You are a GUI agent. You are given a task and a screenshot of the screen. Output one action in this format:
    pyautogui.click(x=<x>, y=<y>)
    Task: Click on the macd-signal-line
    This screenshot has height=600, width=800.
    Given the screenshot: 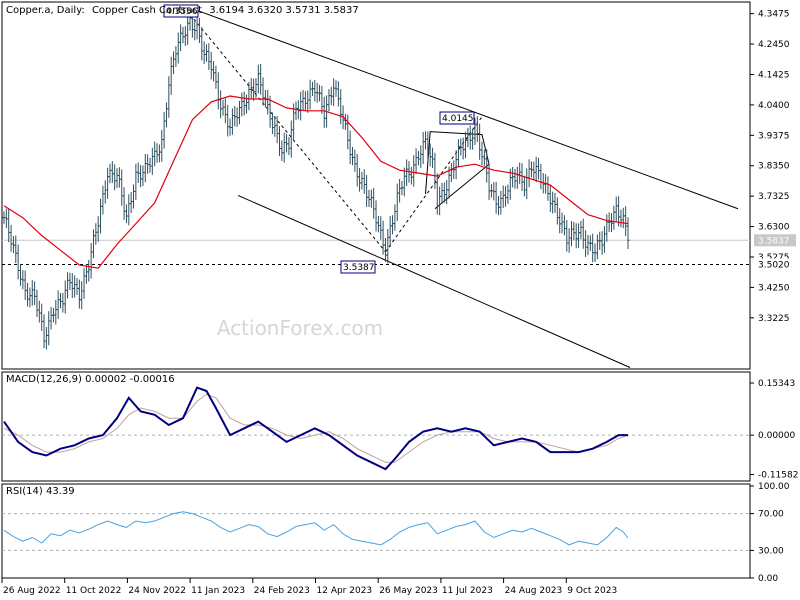 What is the action you would take?
    pyautogui.click(x=316, y=428)
    